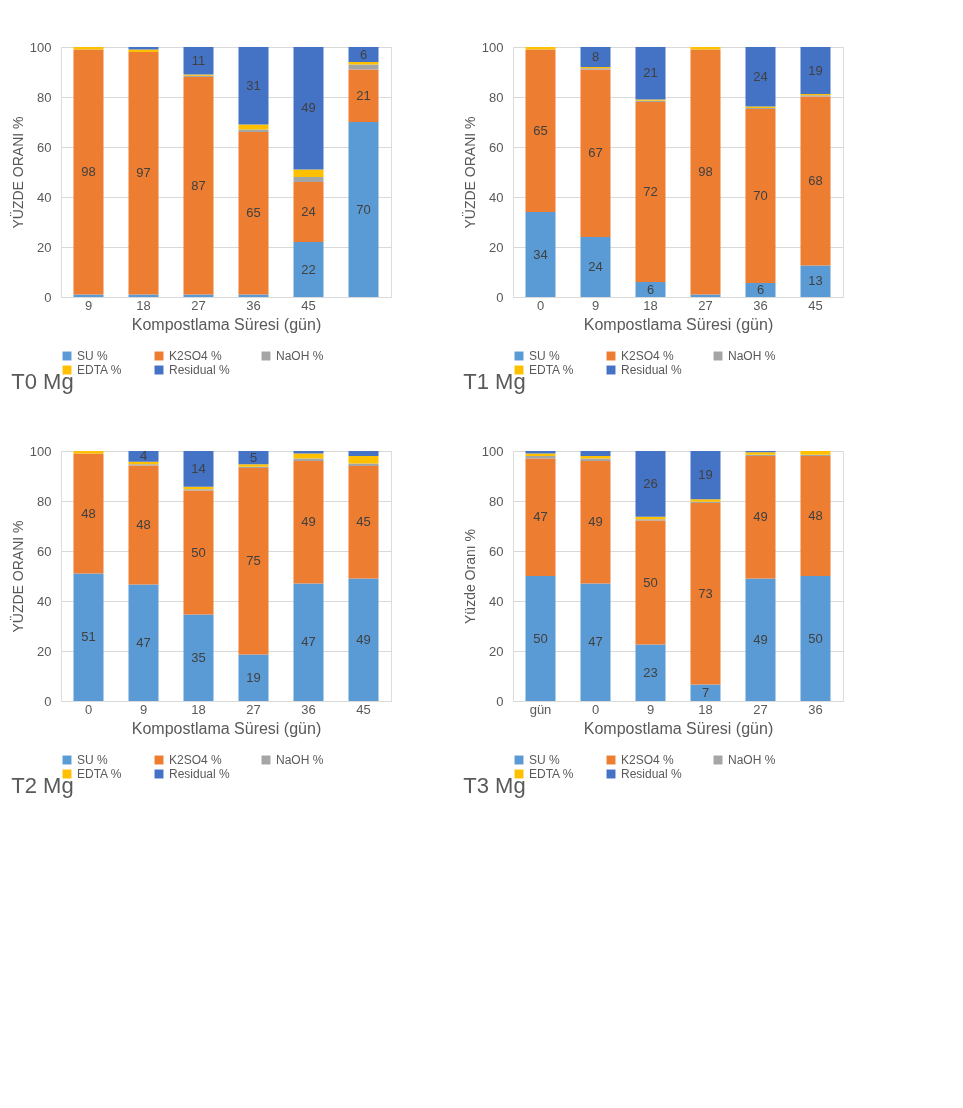 The width and height of the screenshot is (963, 1108). I want to click on data-label: 70, so click(760, 195).